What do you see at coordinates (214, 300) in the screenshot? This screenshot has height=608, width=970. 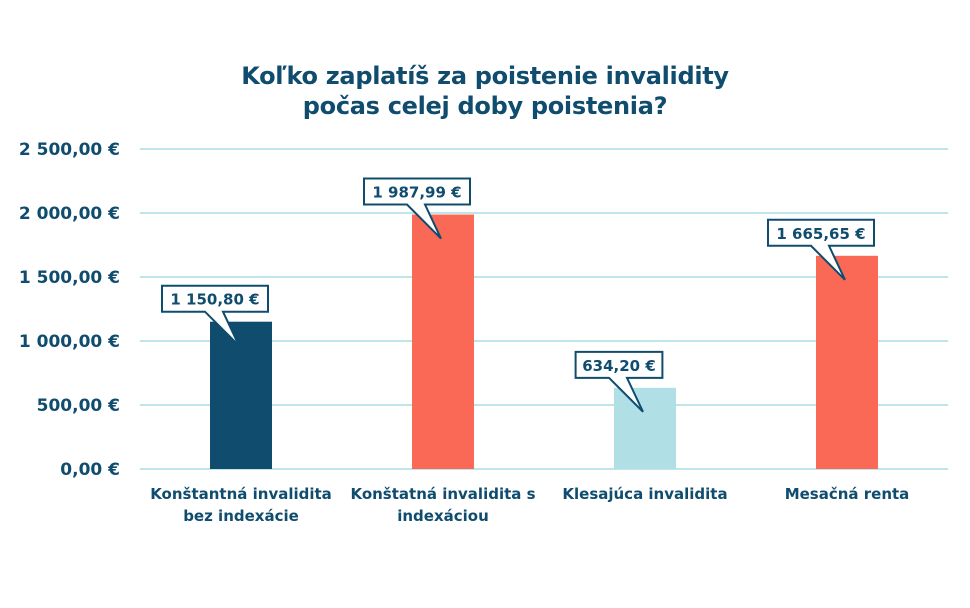 I see `data-label: 1 150,80 €` at bounding box center [214, 300].